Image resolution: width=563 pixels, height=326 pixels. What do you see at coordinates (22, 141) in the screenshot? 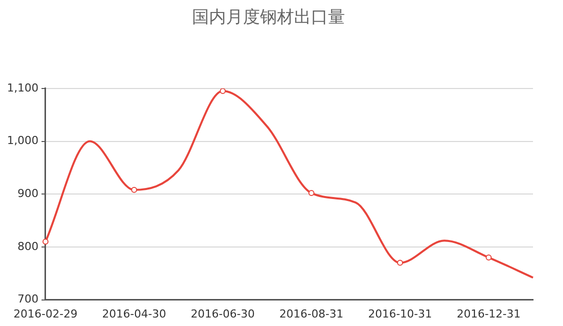
I see `y-tick-label: 1,000` at bounding box center [22, 141].